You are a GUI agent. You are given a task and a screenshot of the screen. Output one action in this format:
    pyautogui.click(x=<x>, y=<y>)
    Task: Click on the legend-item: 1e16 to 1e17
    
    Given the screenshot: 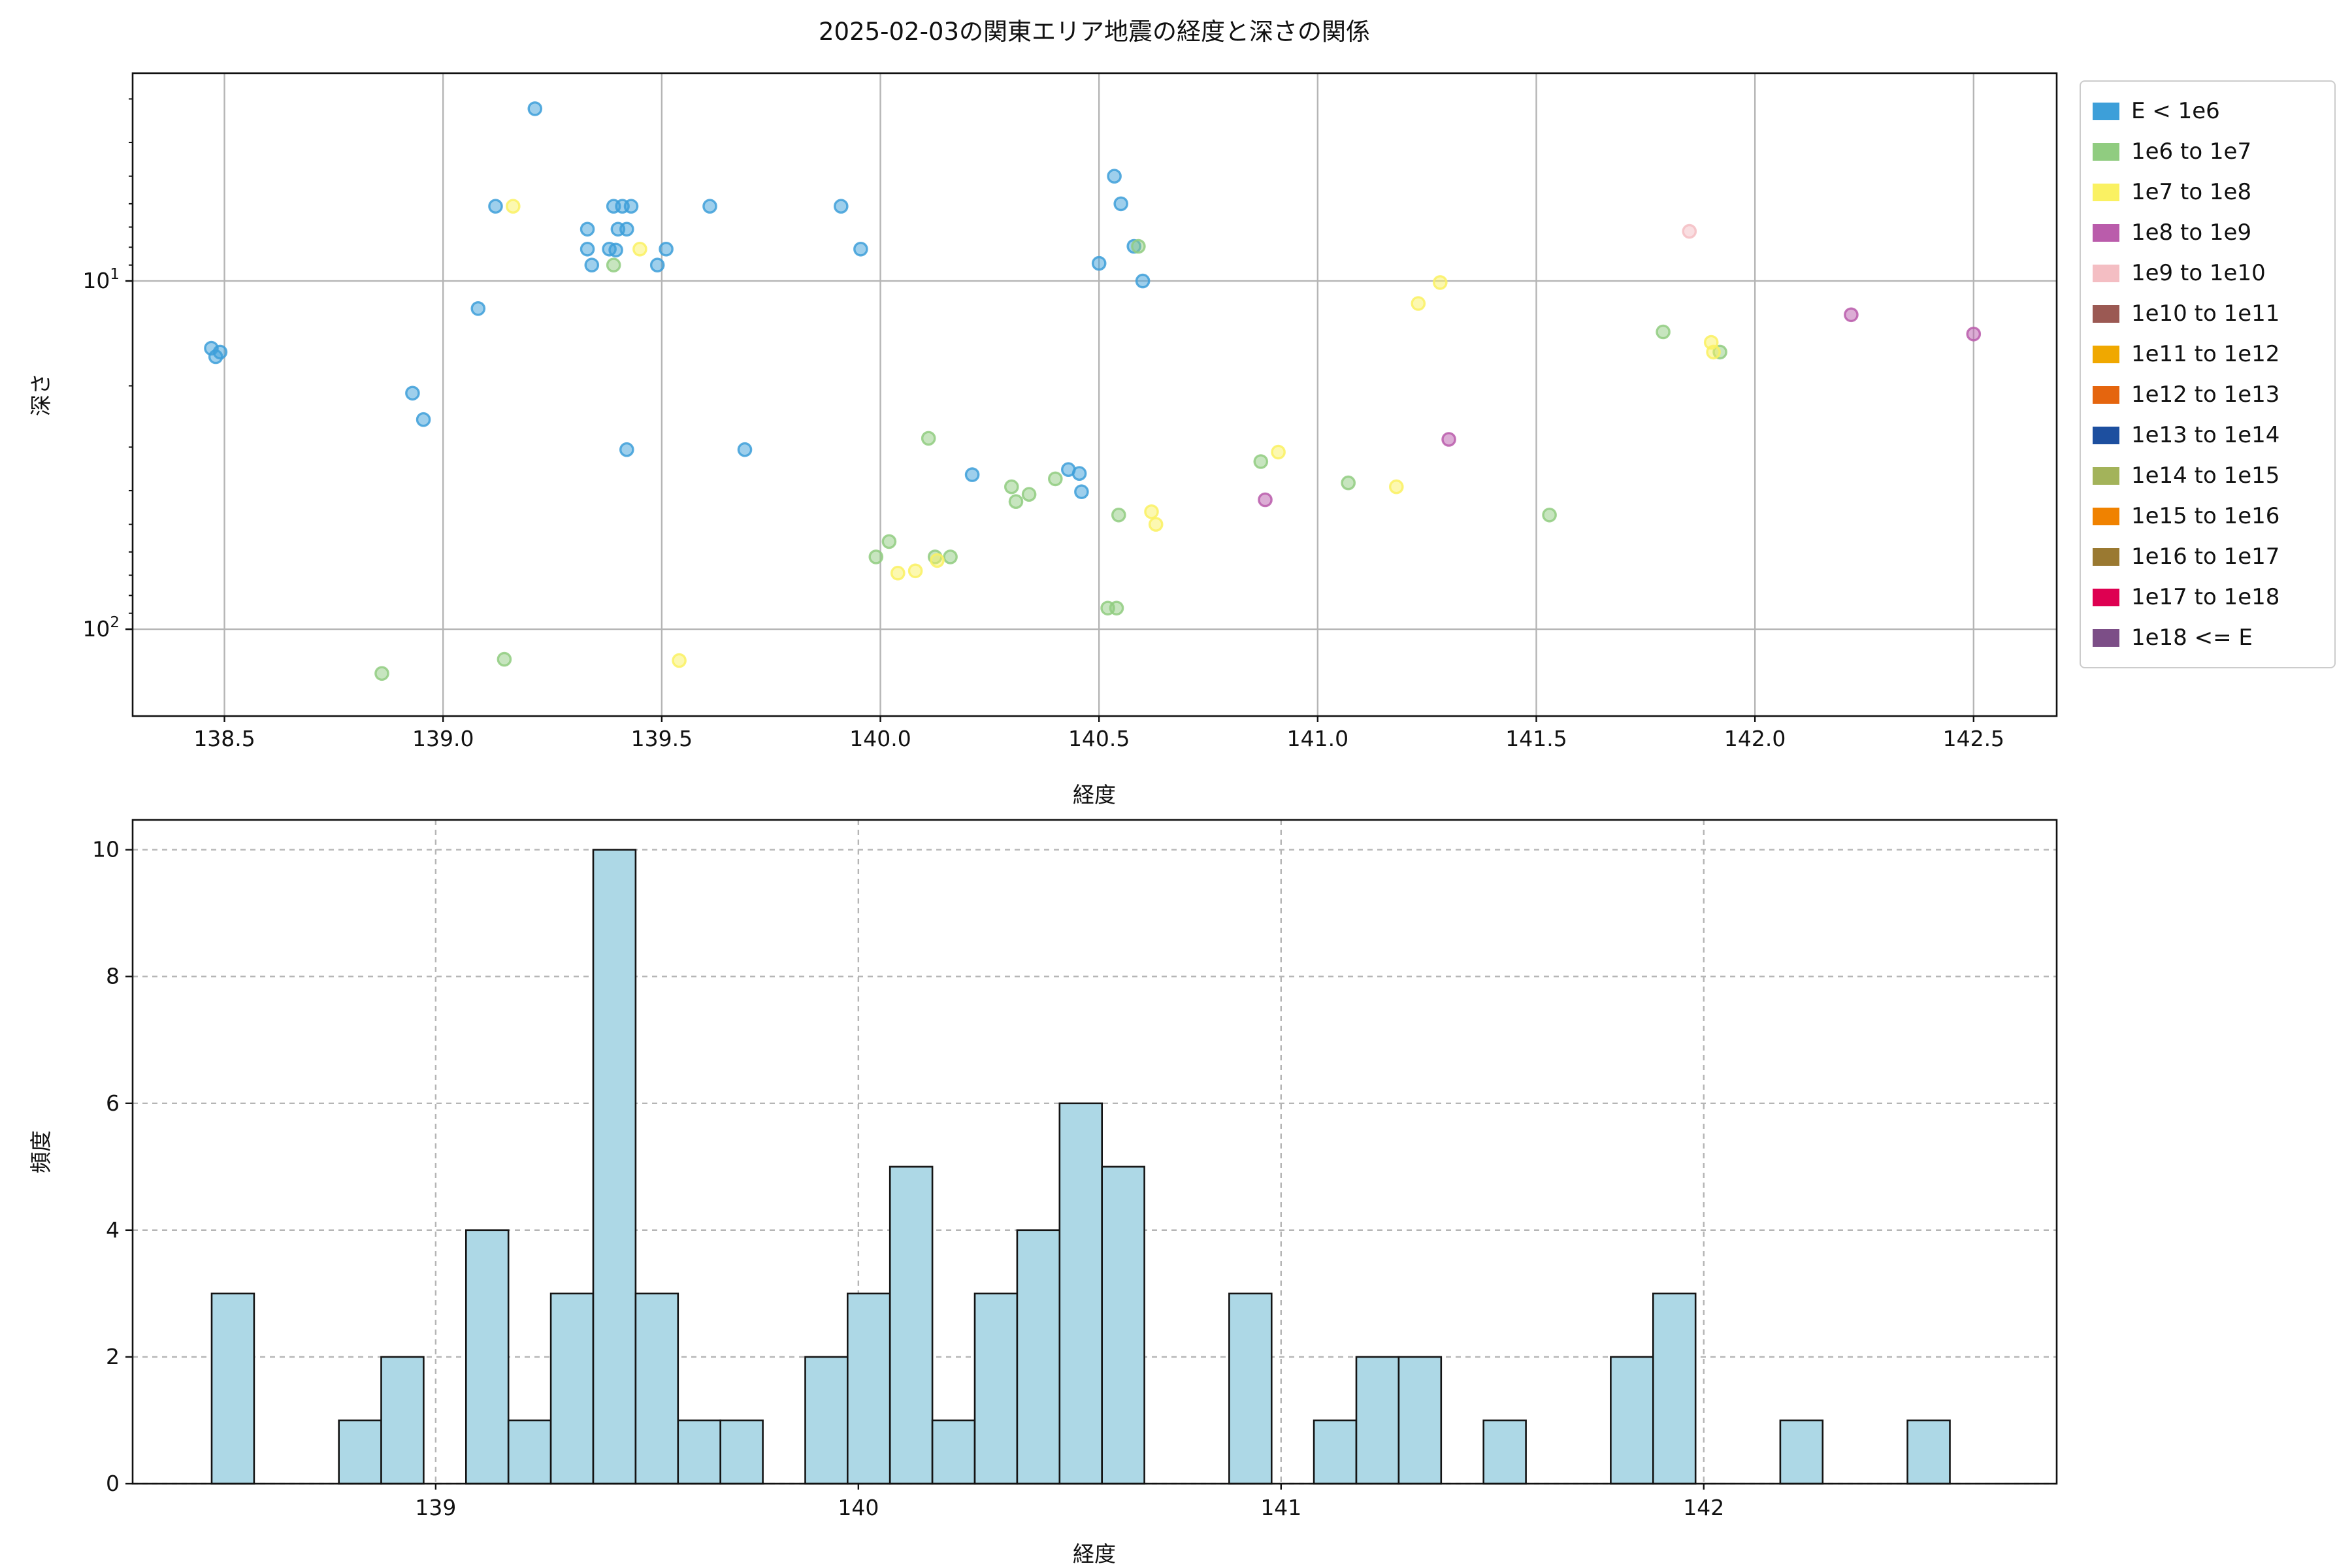 What is the action you would take?
    pyautogui.click(x=2208, y=556)
    